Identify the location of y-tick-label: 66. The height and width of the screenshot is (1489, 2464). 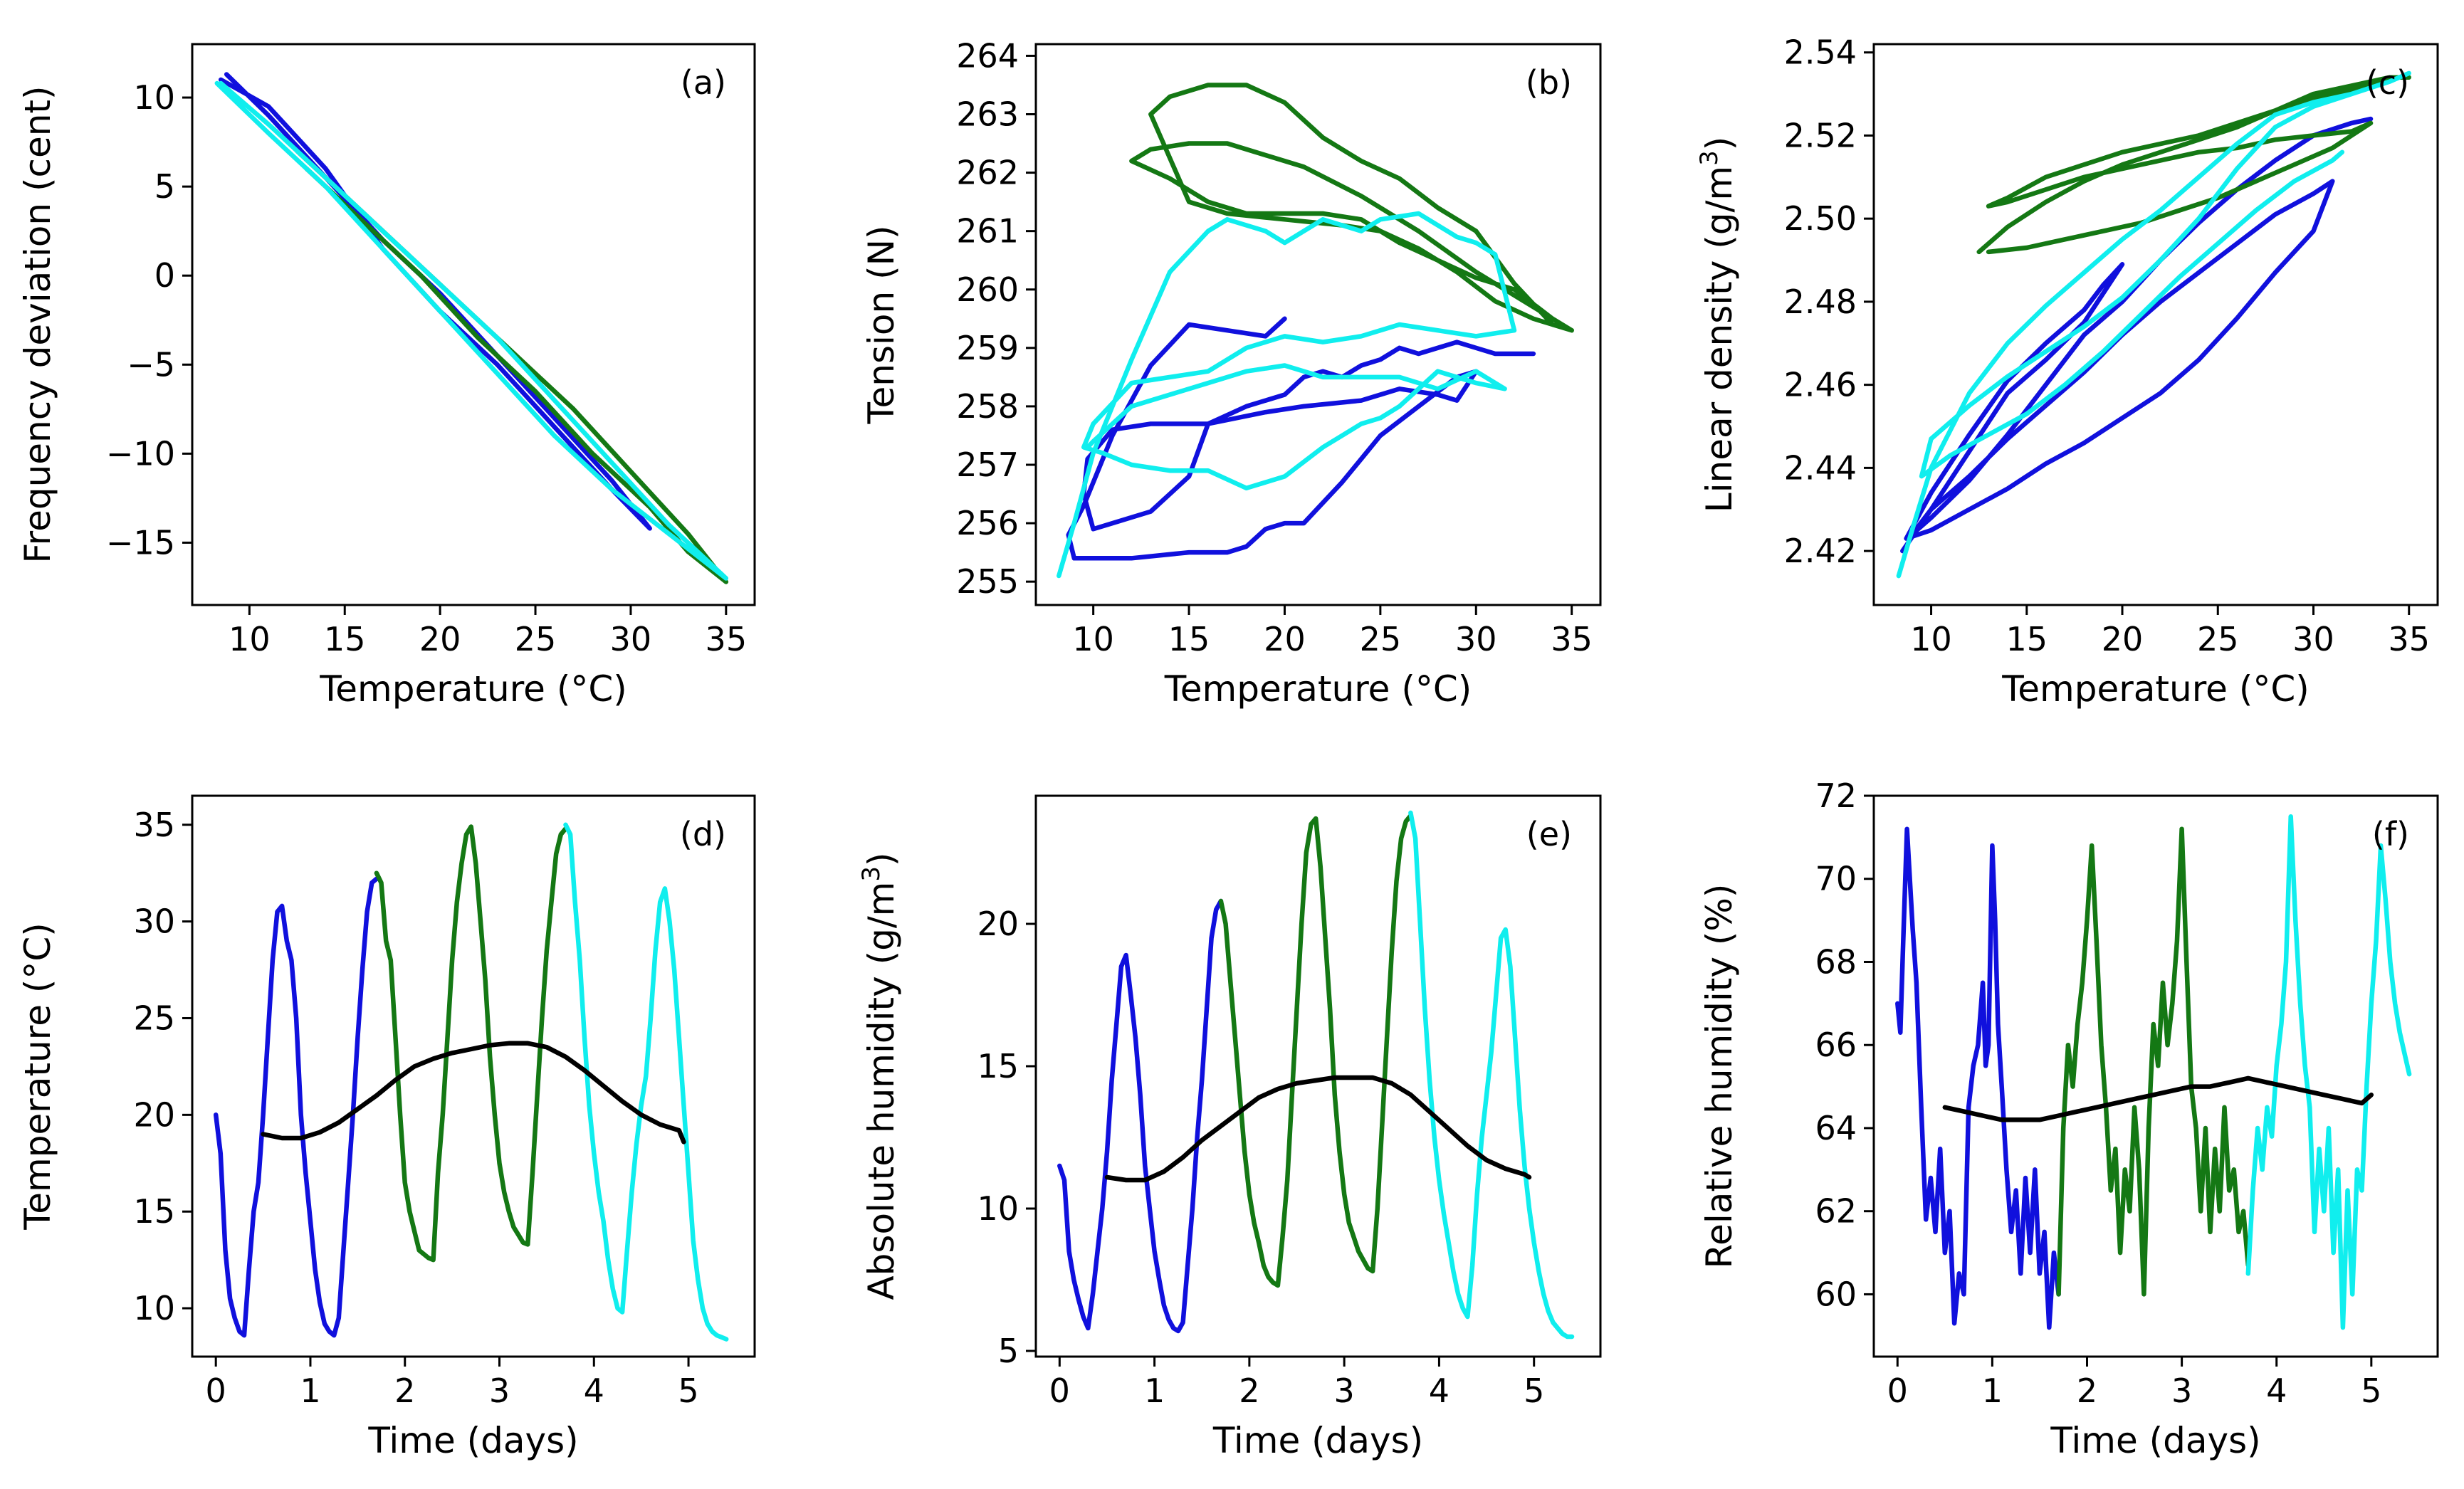
(1836, 1045).